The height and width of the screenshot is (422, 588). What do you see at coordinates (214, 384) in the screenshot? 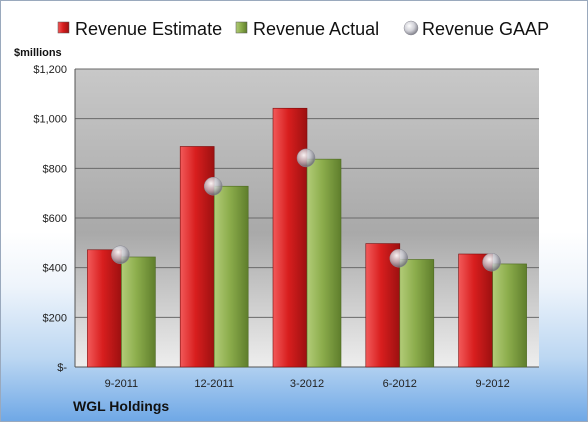
I see `x-tick-label: 12-2011` at bounding box center [214, 384].